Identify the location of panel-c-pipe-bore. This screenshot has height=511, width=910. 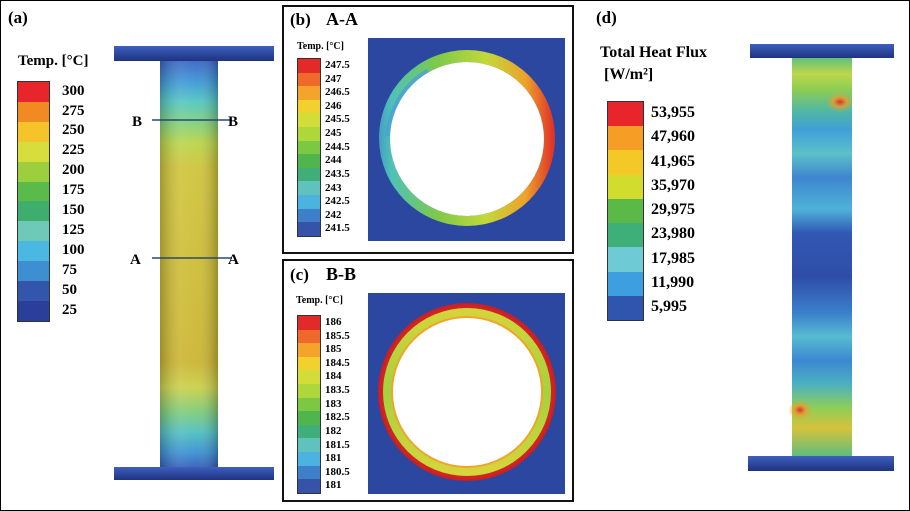
(467, 392).